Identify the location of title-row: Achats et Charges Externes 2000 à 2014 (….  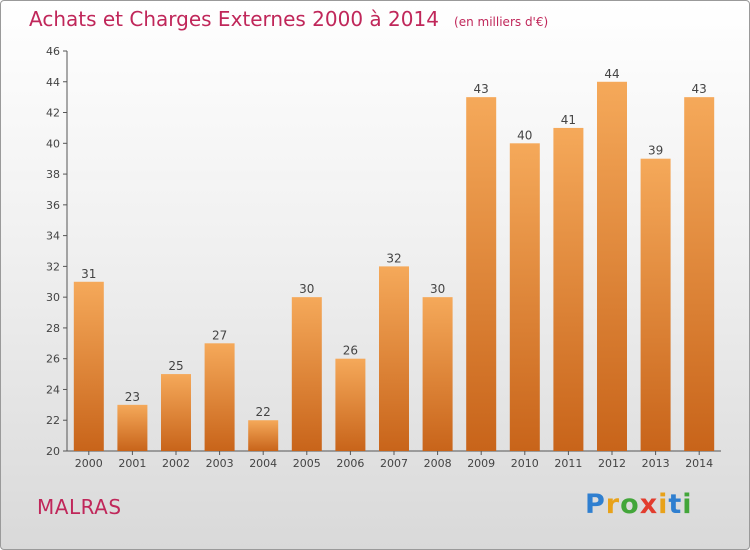
(288, 19).